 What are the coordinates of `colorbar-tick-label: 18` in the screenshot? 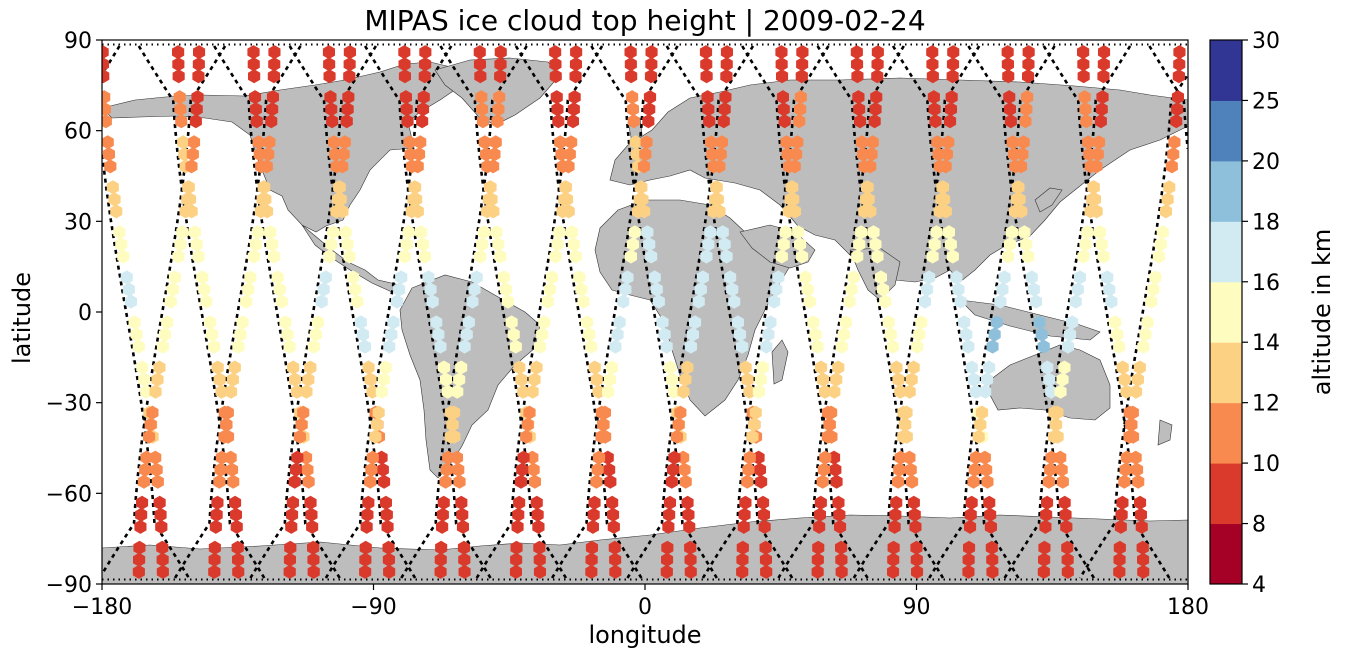 It's located at (1266, 222).